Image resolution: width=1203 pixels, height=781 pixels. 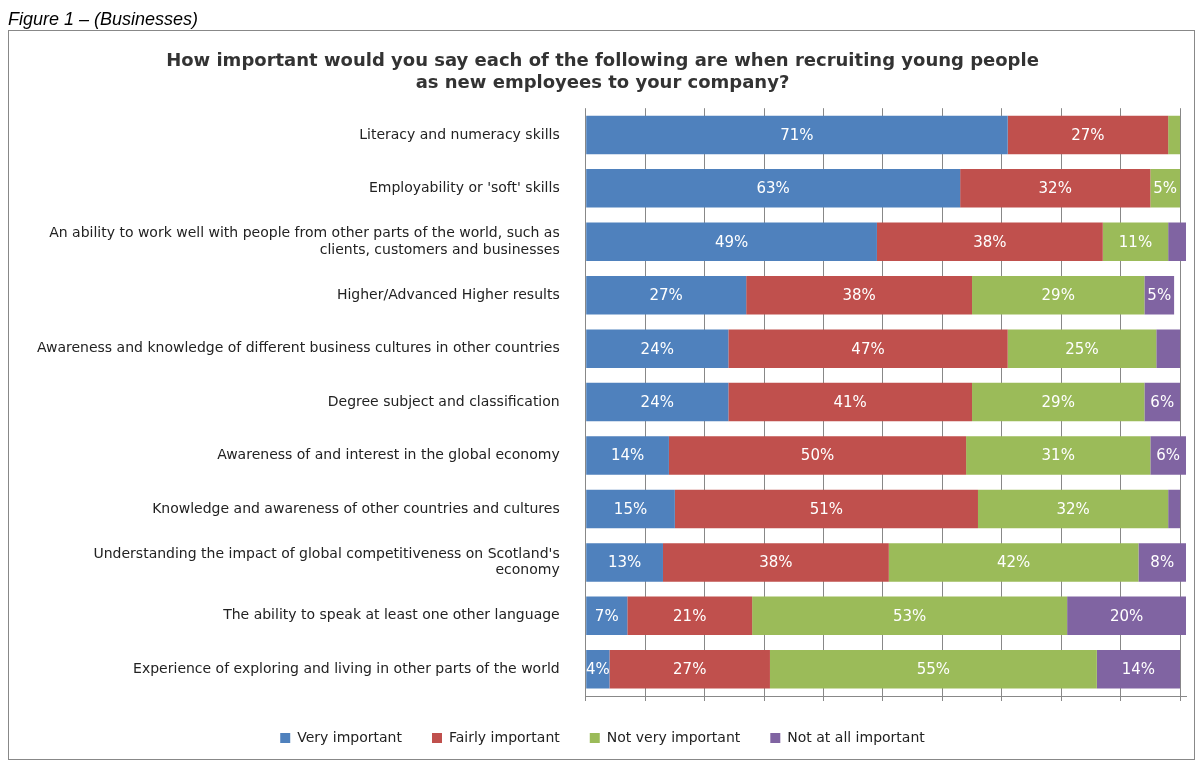 I want to click on data-label: 55%, so click(x=933, y=669).